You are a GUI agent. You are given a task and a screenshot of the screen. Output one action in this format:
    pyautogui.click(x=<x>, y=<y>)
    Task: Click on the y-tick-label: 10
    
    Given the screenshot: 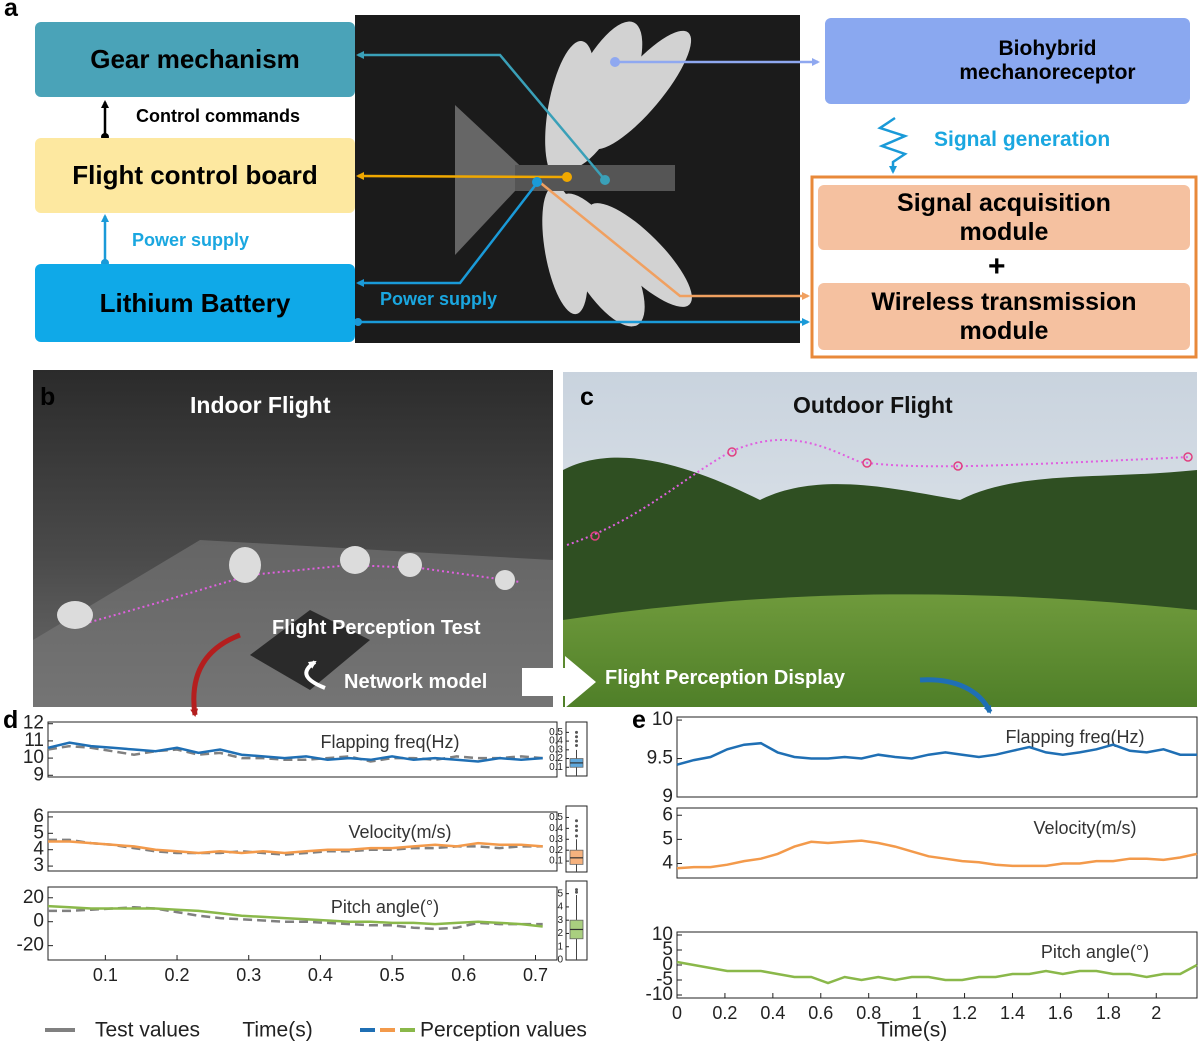 What is the action you would take?
    pyautogui.click(x=662, y=934)
    